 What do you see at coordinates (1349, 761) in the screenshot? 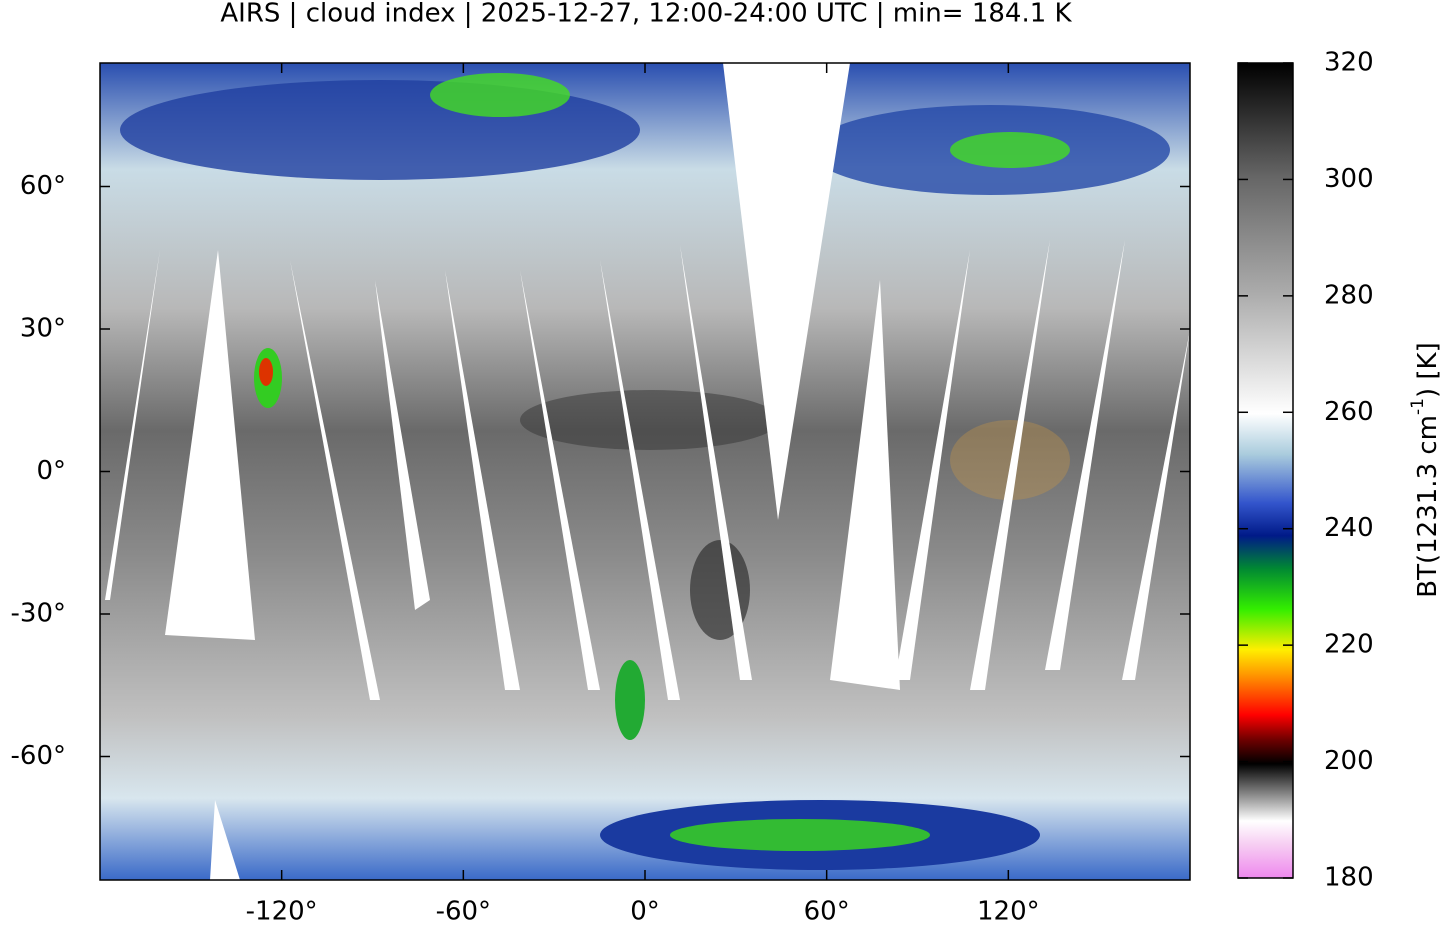
I see `colorbar-tick-label: 200` at bounding box center [1349, 761].